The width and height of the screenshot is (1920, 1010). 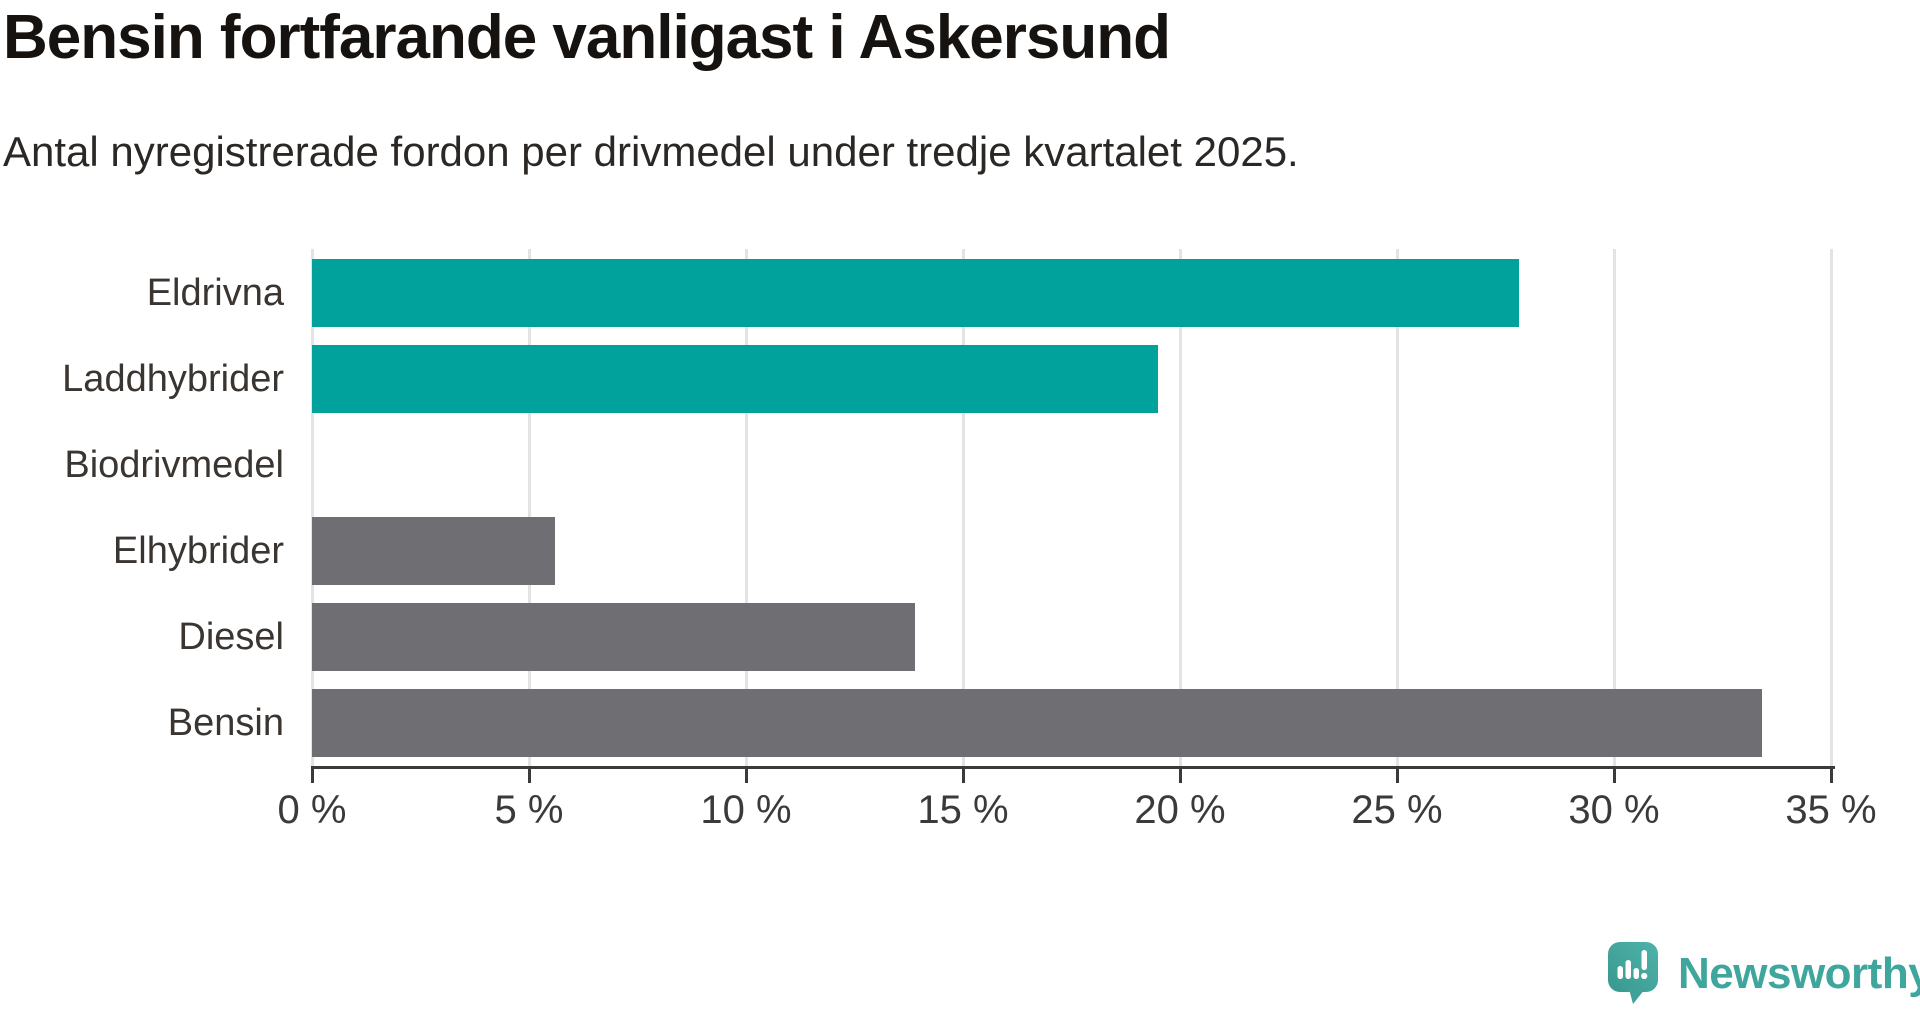 I want to click on x-axis-tick-label: 35 %, so click(x=1831, y=810).